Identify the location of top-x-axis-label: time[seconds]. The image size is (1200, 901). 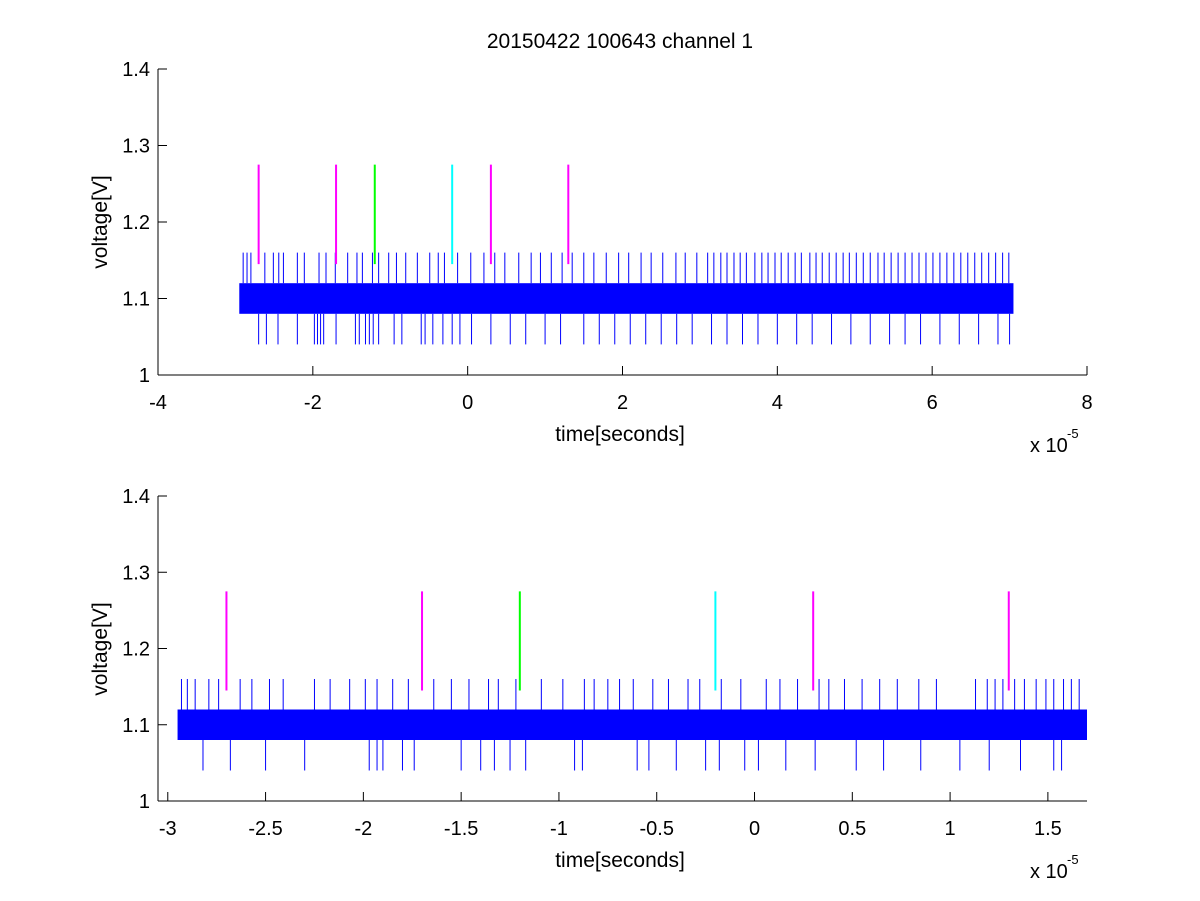
(620, 434).